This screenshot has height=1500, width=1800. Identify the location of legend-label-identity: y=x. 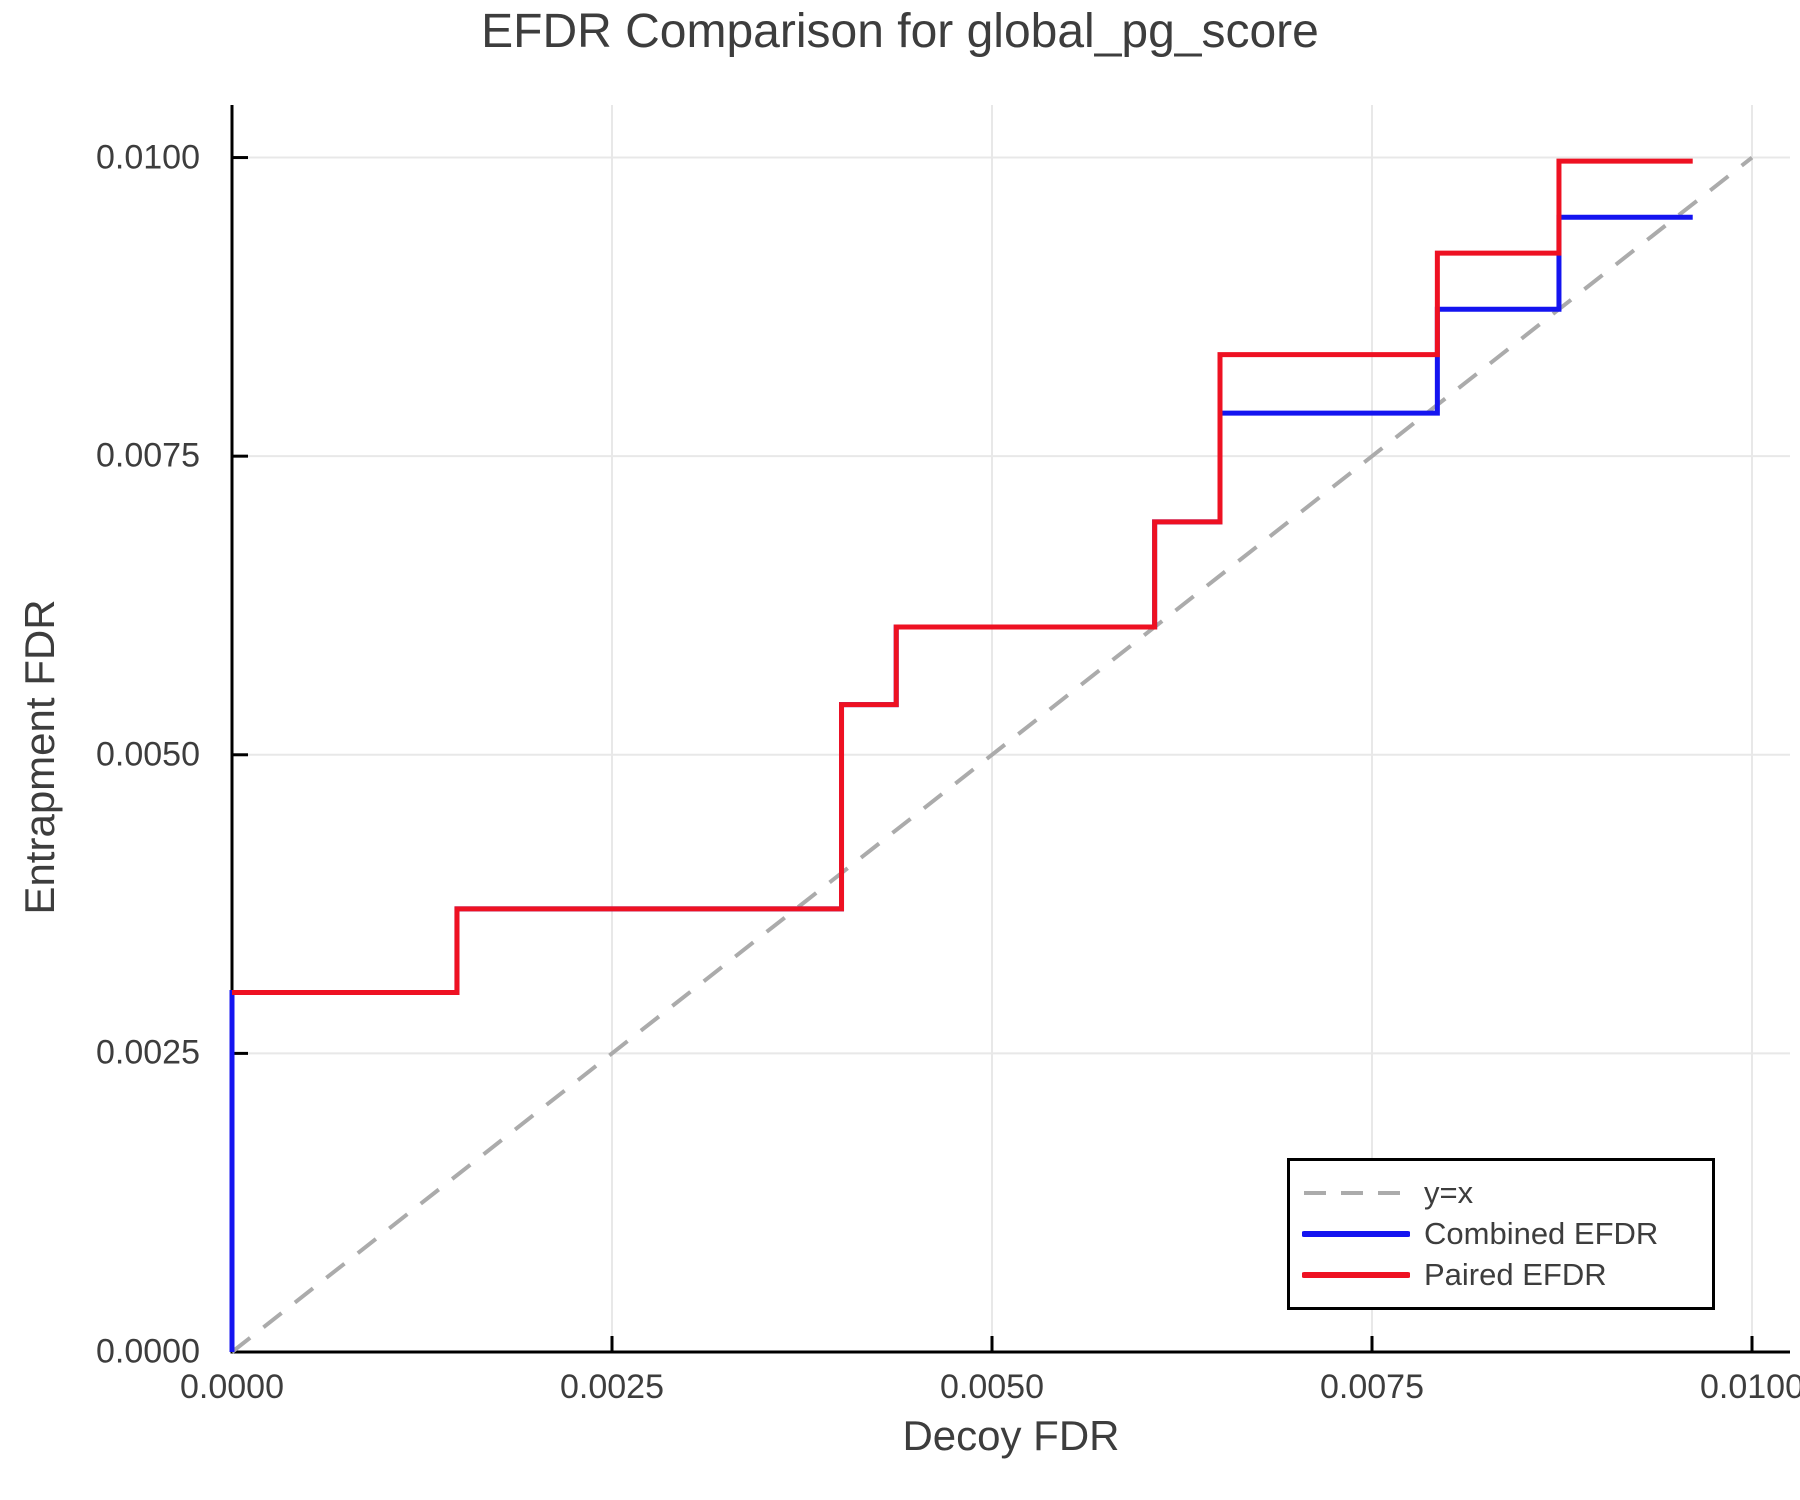
(1449, 1192).